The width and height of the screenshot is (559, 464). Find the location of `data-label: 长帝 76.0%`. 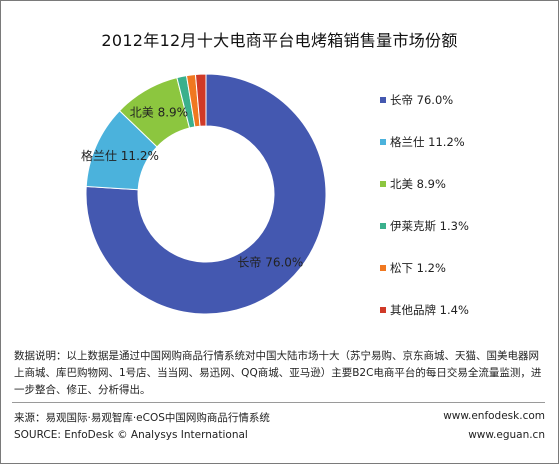

data-label: 长帝 76.0% is located at coordinates (270, 262).